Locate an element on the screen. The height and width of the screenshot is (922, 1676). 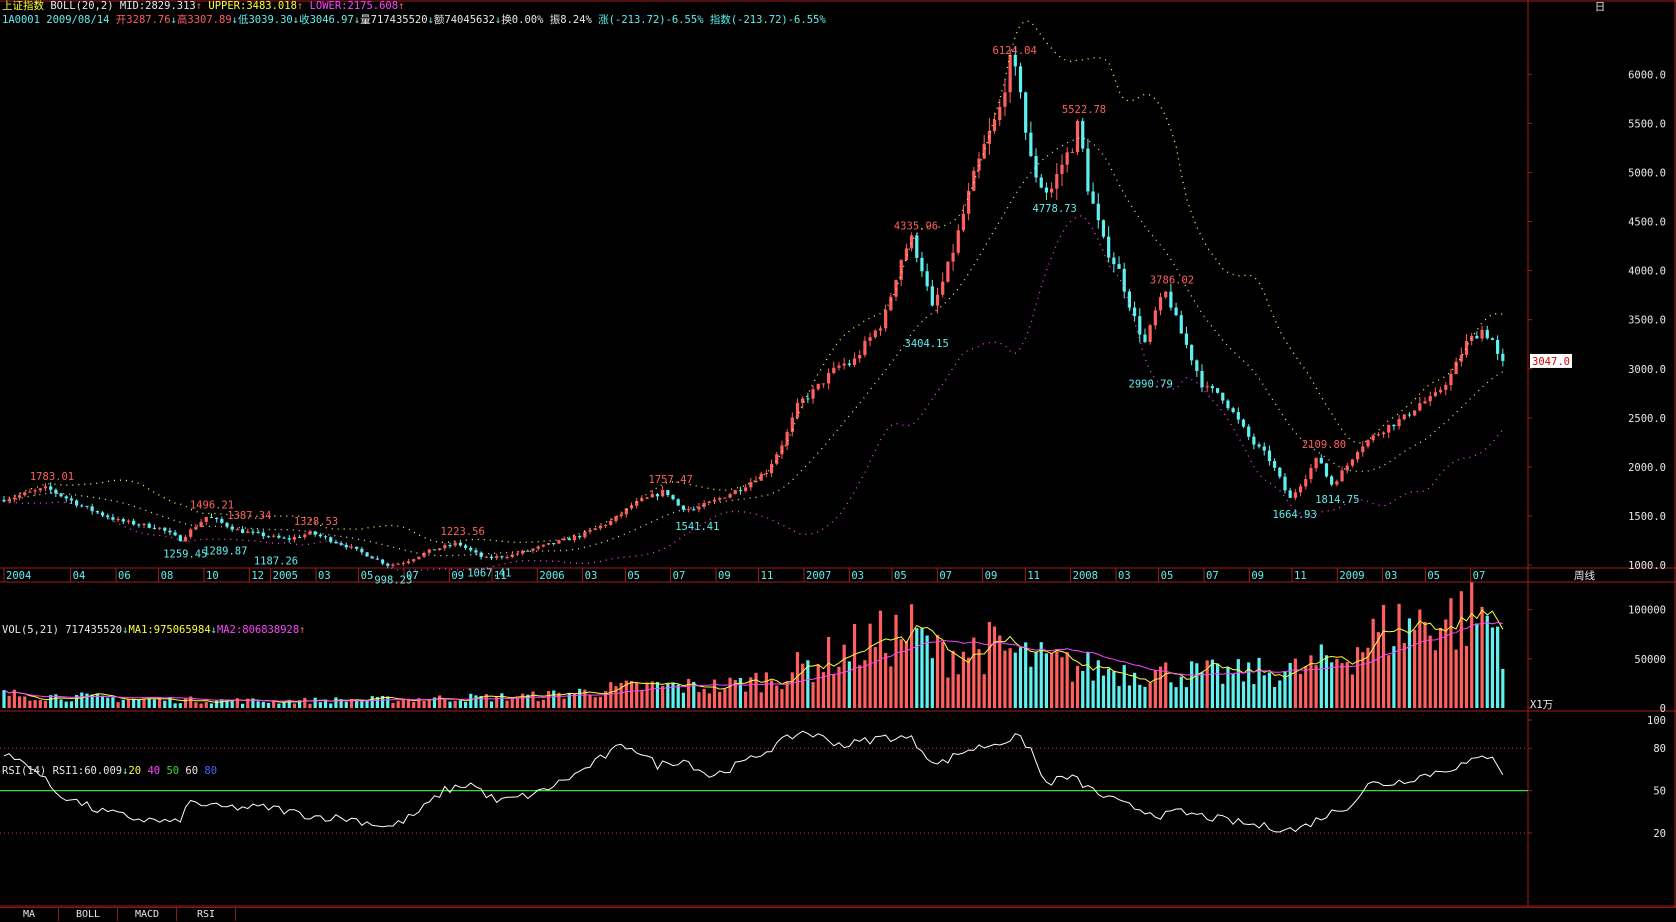
price-tick-label: 2500.0 is located at coordinates (1647, 419).